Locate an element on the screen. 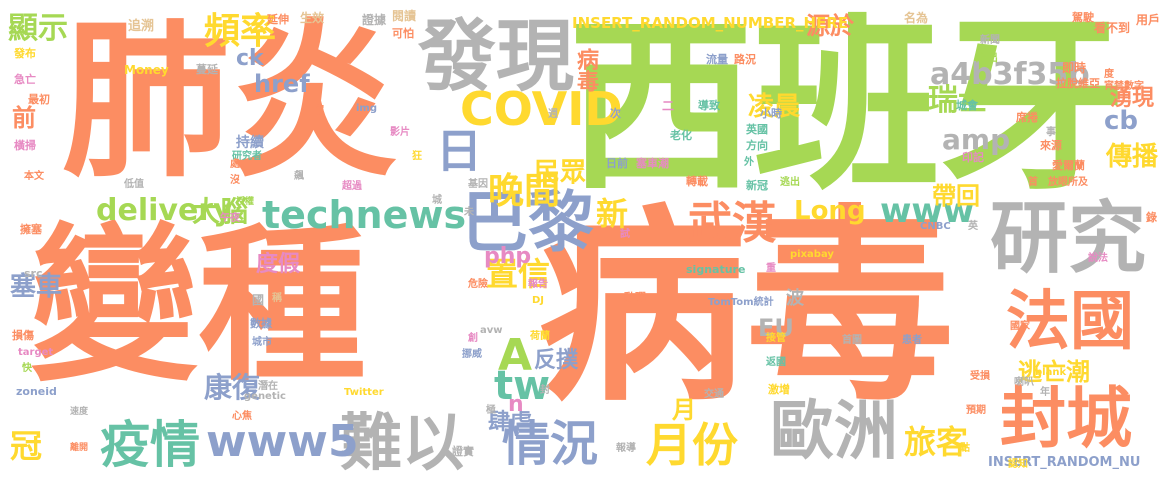 This screenshot has height=482, width=1175. word-display: 顯示 is located at coordinates (38, 28).